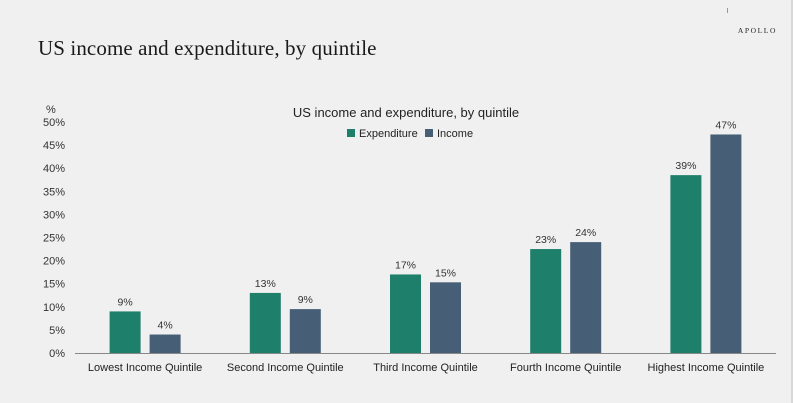 The width and height of the screenshot is (793, 403). Describe the element at coordinates (685, 166) in the screenshot. I see `data-label: 39%` at that location.